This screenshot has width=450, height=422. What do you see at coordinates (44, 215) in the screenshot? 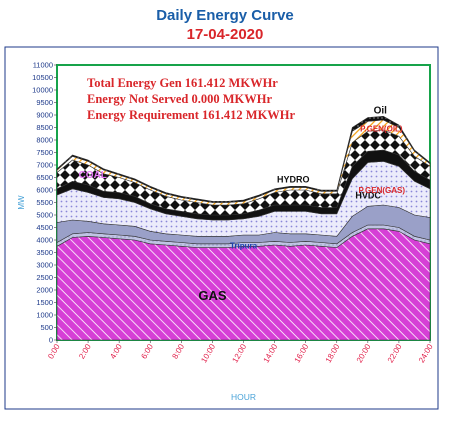
I see `y-tick-label: 5000` at bounding box center [44, 215].